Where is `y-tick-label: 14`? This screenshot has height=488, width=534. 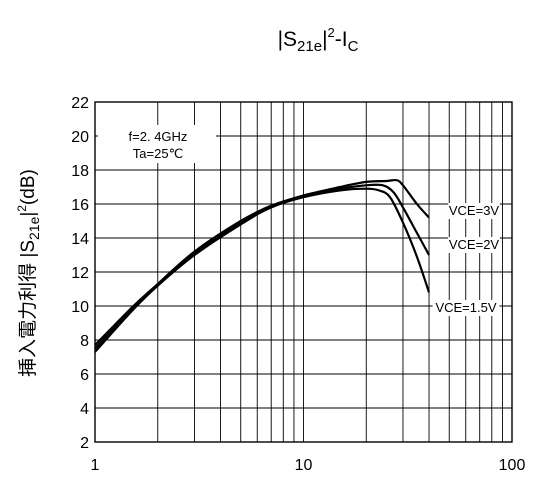
y-tick-label: 14 is located at coordinates (80, 239).